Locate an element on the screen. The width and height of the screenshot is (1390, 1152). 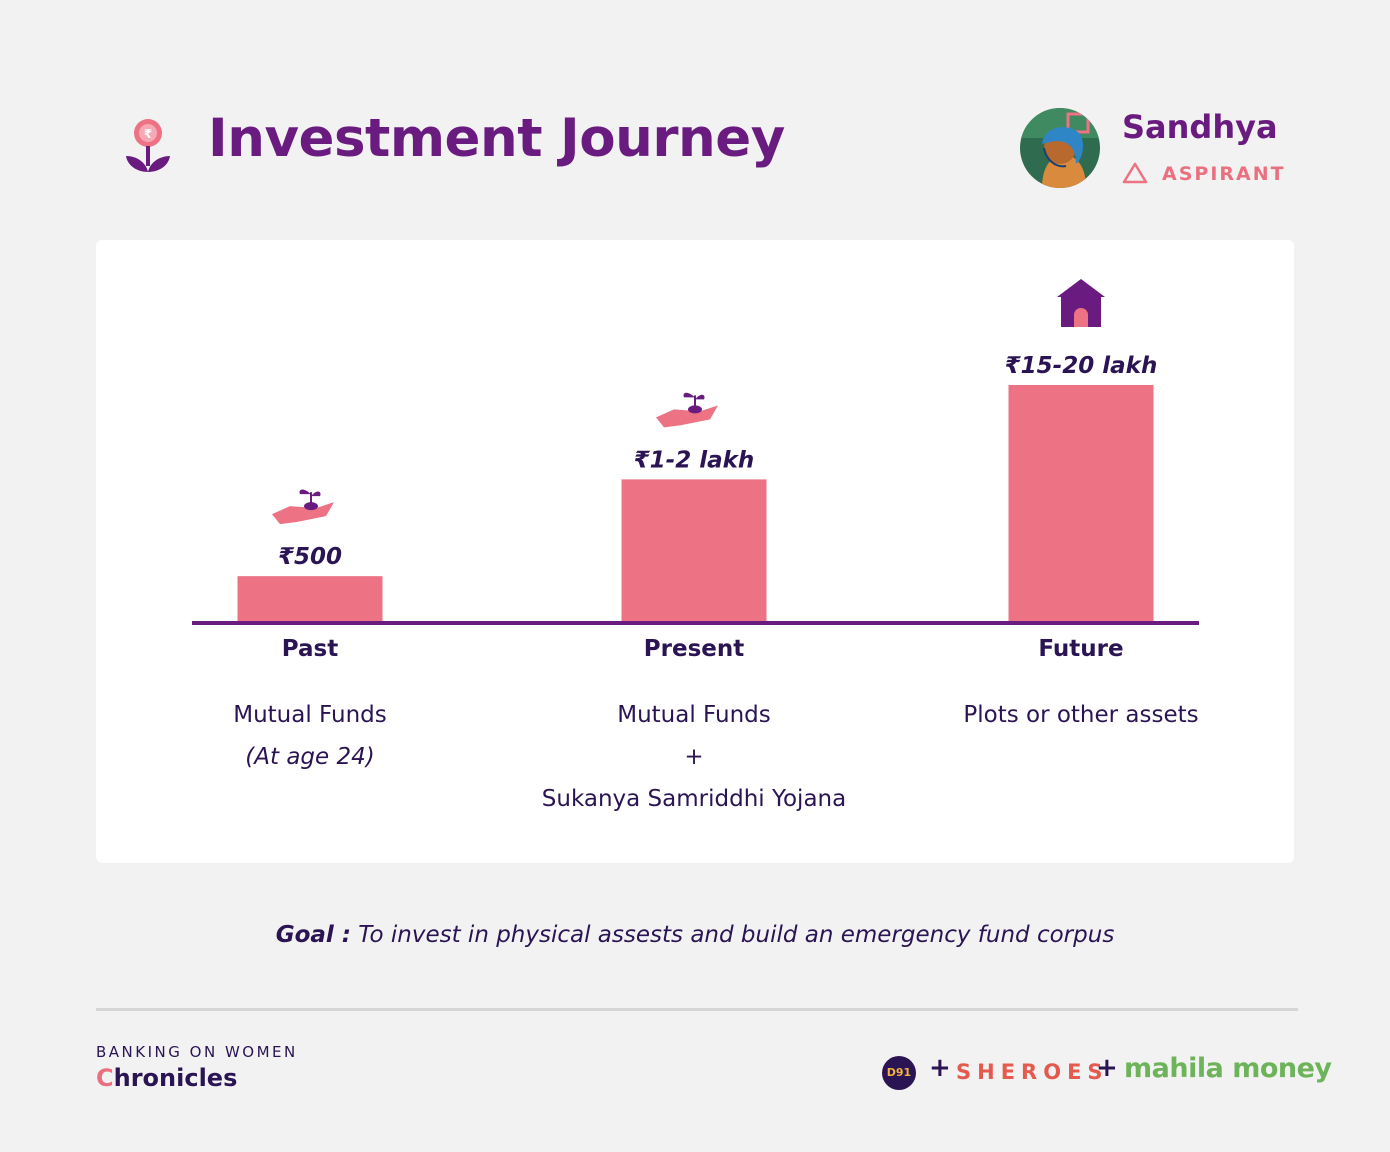
category-description: Sukanya Samriddhi Yojana is located at coordinates (694, 799).